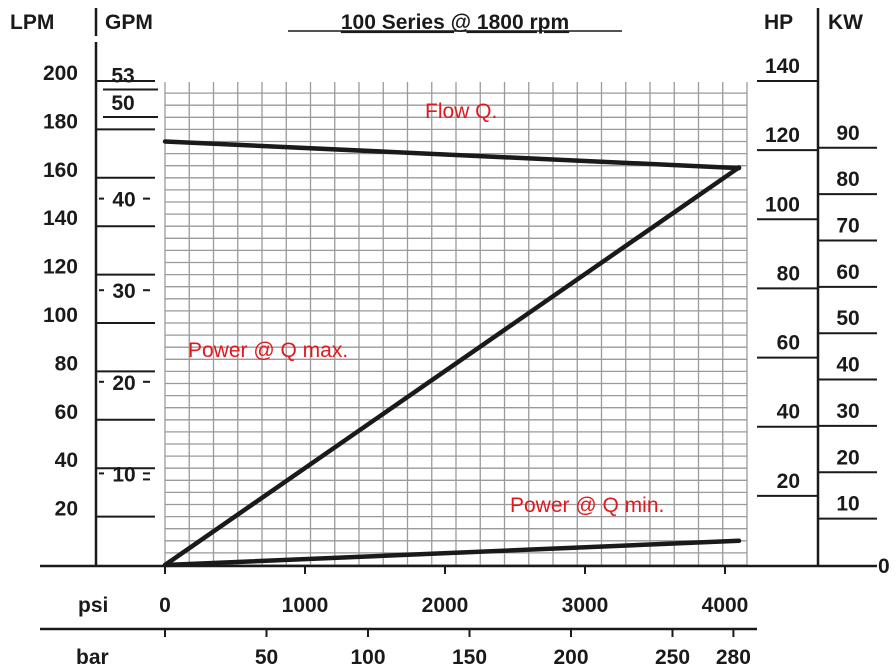 The image size is (896, 672). Describe the element at coordinates (129, 22) in the screenshot. I see `gpm-axis-unit: GPM` at that location.